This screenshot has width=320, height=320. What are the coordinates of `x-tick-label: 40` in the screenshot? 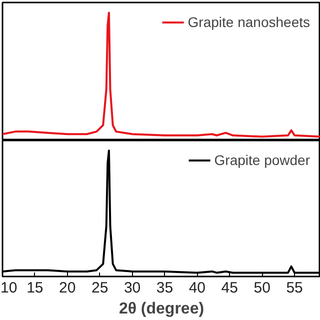 It's located at (197, 288).